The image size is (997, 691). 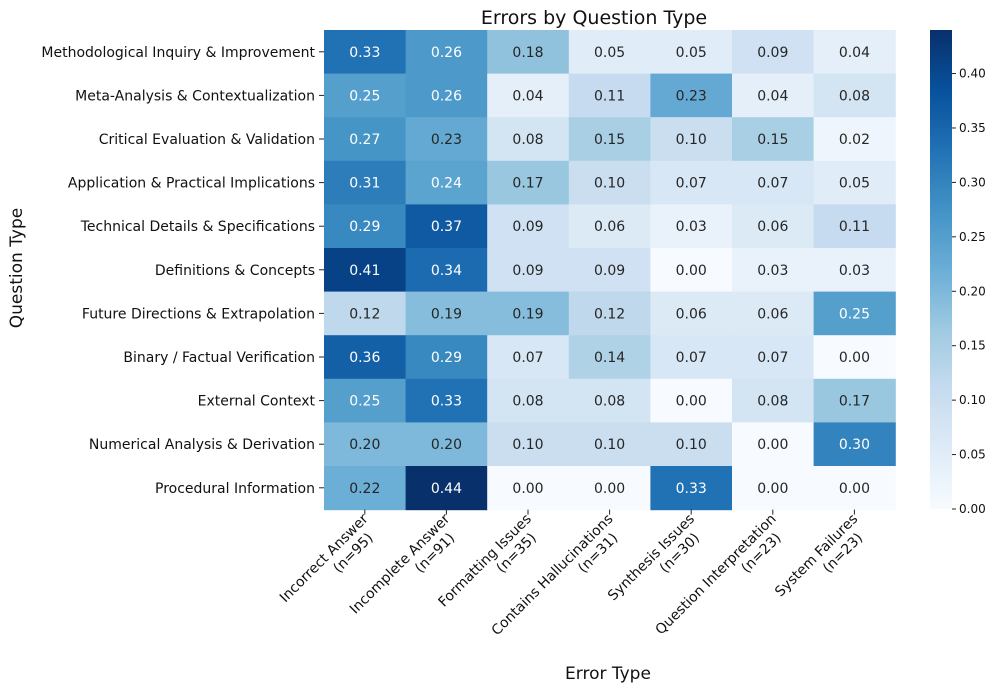 I want to click on y-tick-label: Critical Evaluation & Validation, so click(x=207, y=140).